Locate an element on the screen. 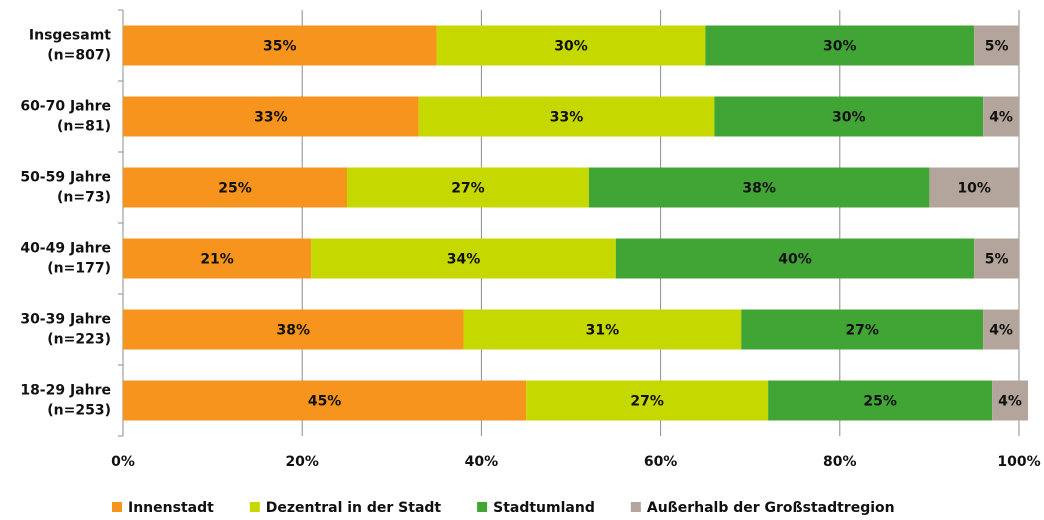  y-tick-label: (n=81) is located at coordinates (84, 127).